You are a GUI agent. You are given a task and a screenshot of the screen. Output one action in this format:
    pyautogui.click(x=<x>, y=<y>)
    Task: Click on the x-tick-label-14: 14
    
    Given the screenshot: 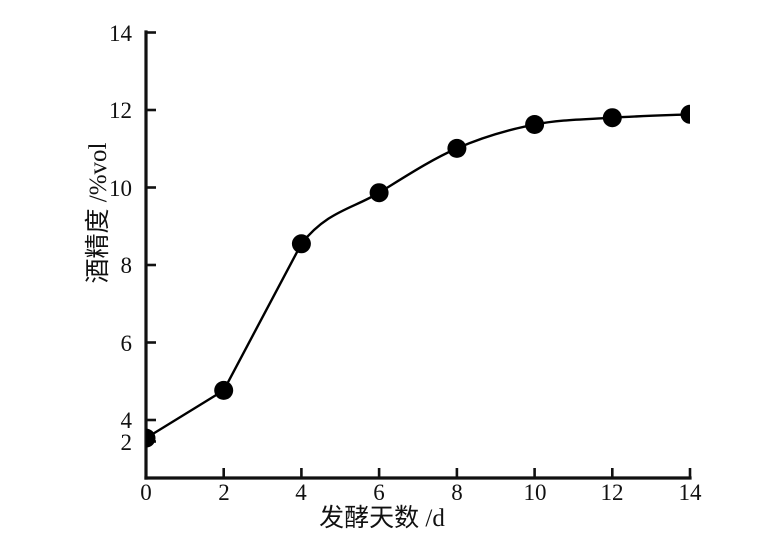 What is the action you would take?
    pyautogui.click(x=690, y=492)
    